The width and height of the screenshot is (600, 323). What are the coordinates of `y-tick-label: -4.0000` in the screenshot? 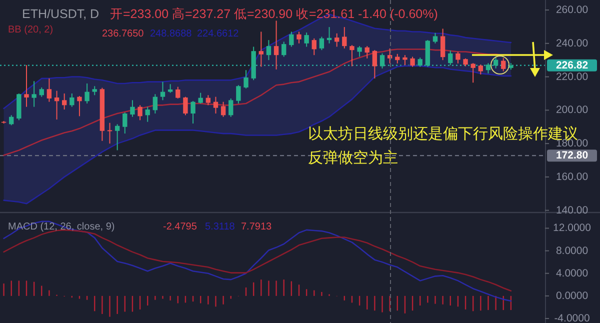 It's located at (572, 317).